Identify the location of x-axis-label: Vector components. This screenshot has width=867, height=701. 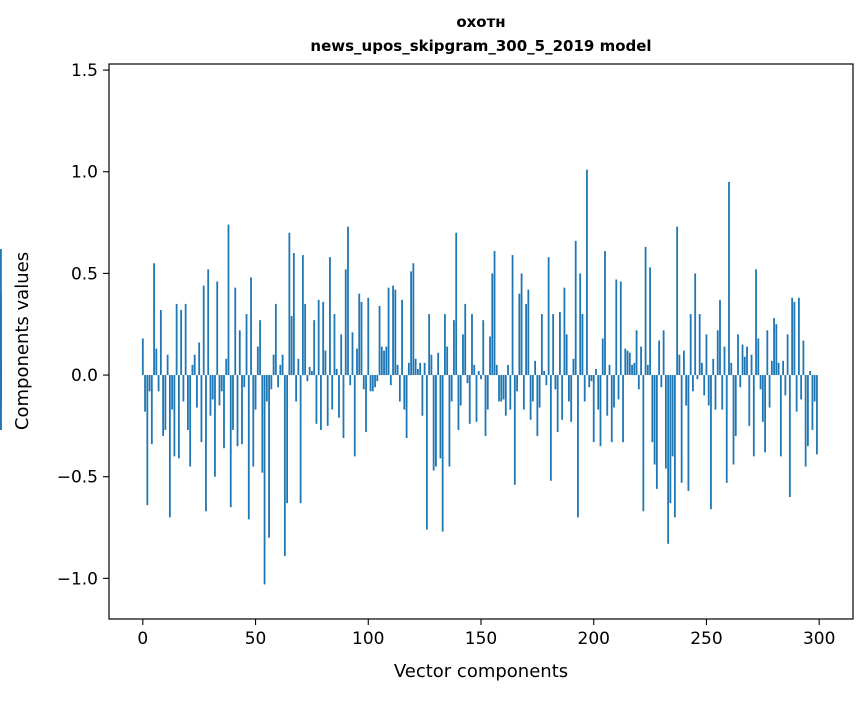
(481, 671).